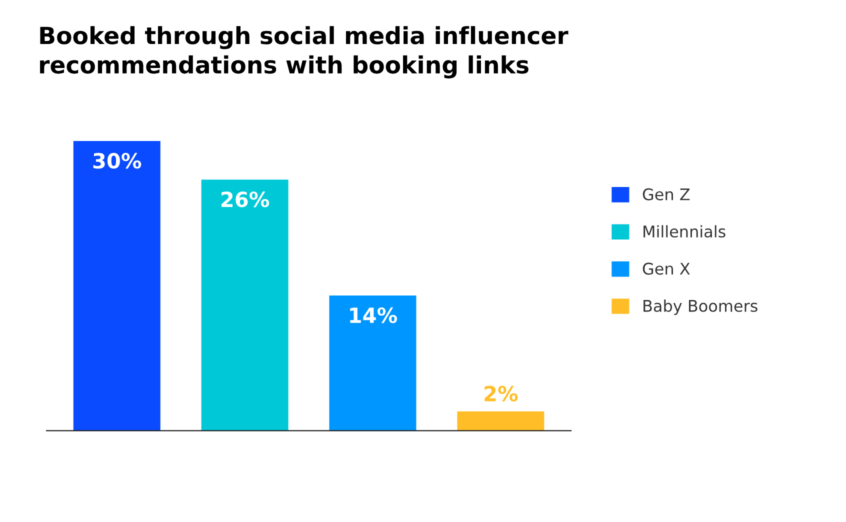 The width and height of the screenshot is (846, 522). Describe the element at coordinates (304, 52) in the screenshot. I see `chart-title: Booked through social media influencer recommendations with booking links` at that location.